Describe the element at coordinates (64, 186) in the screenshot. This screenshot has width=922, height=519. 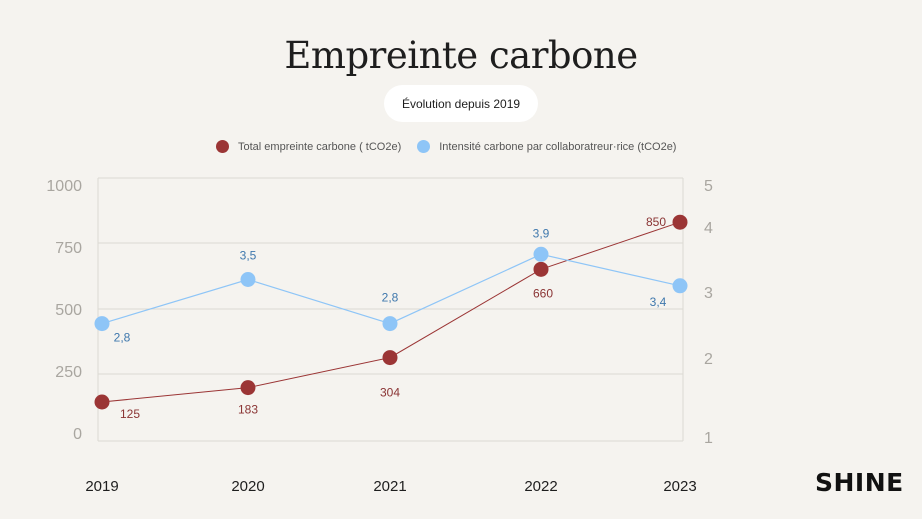
I see `y-left-tick-label: 1000` at that location.